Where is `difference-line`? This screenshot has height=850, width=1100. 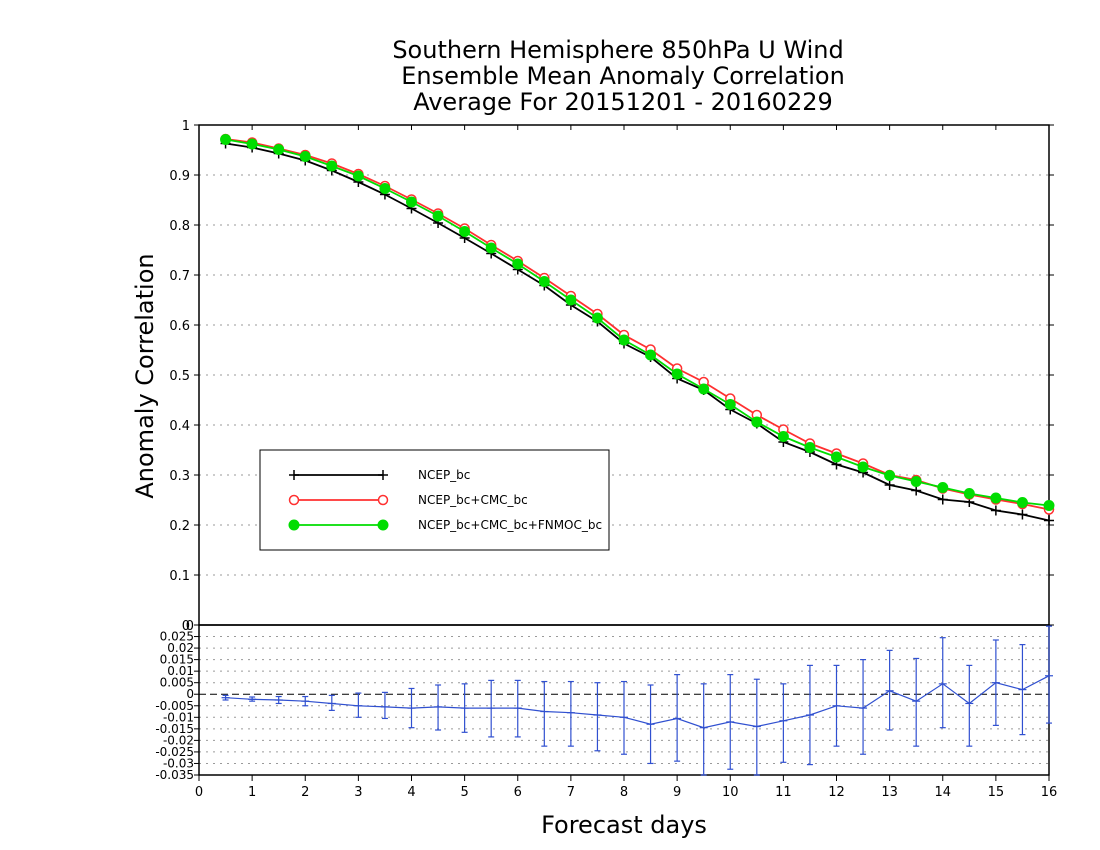
difference-line is located at coordinates (637, 702).